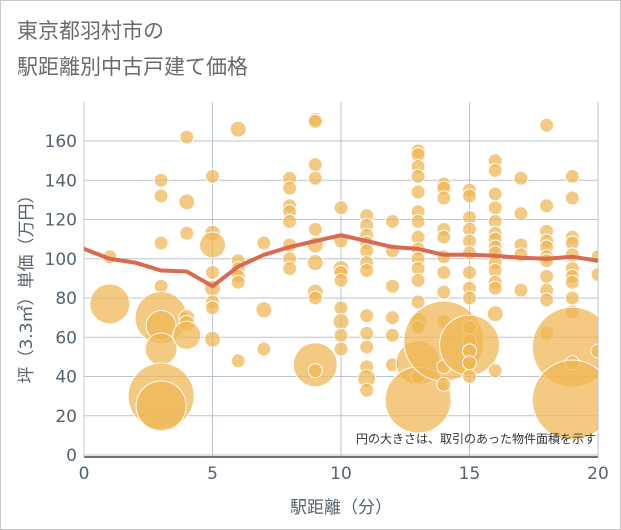  Describe the element at coordinates (476, 438) in the screenshot. I see `size-note: 円の大きさは、取引のあった物件面積を示す` at that location.